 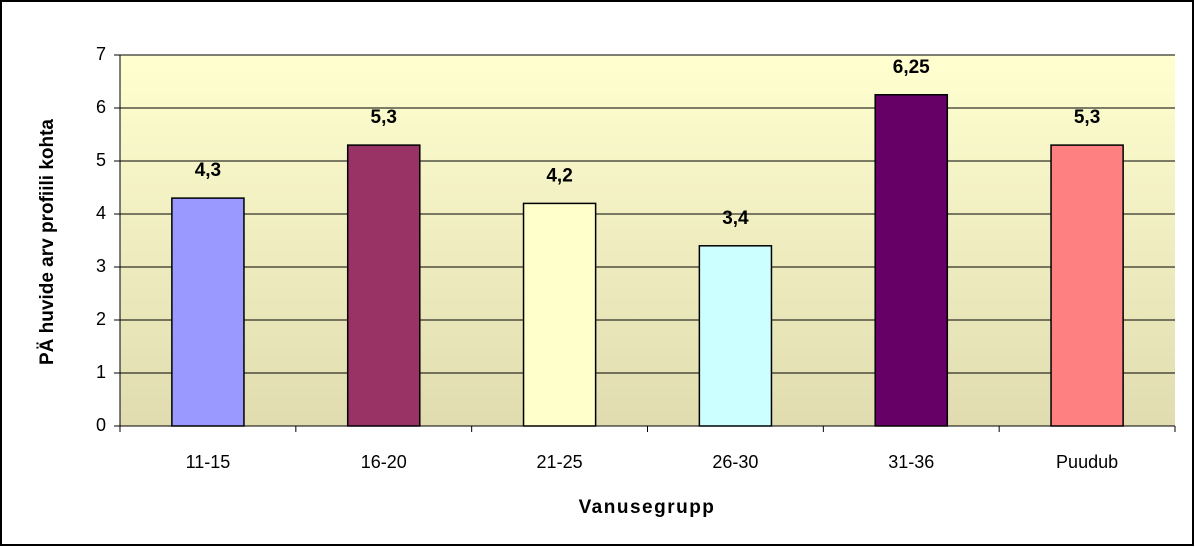 What do you see at coordinates (208, 170) in the screenshot?
I see `data-label: 4,3` at bounding box center [208, 170].